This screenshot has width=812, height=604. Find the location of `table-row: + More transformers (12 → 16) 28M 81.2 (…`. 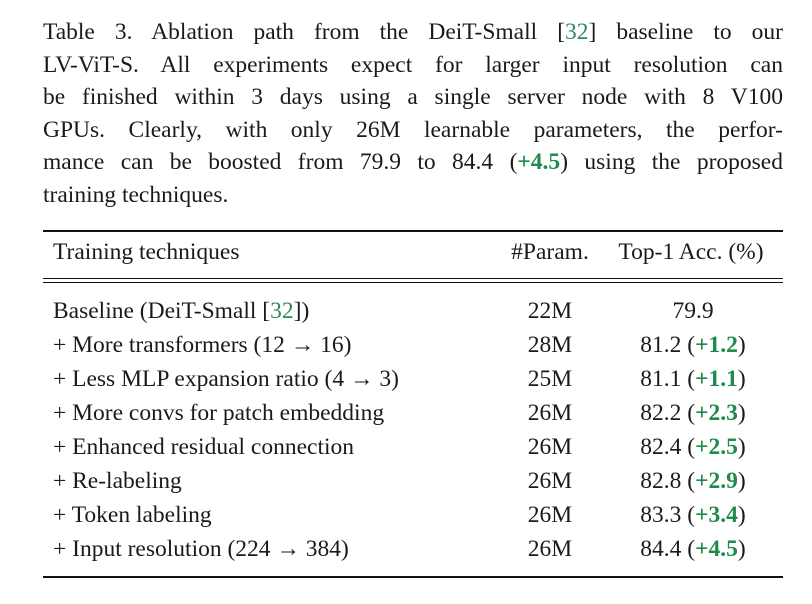

table-row: + More transformers (12 → 16) 28M 81.2 (… is located at coordinates (413, 345).